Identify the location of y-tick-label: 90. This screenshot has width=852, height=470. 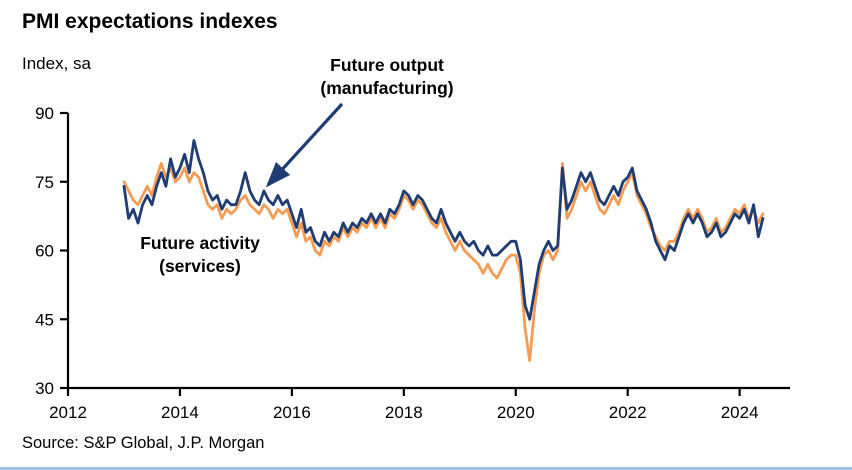
(44, 113).